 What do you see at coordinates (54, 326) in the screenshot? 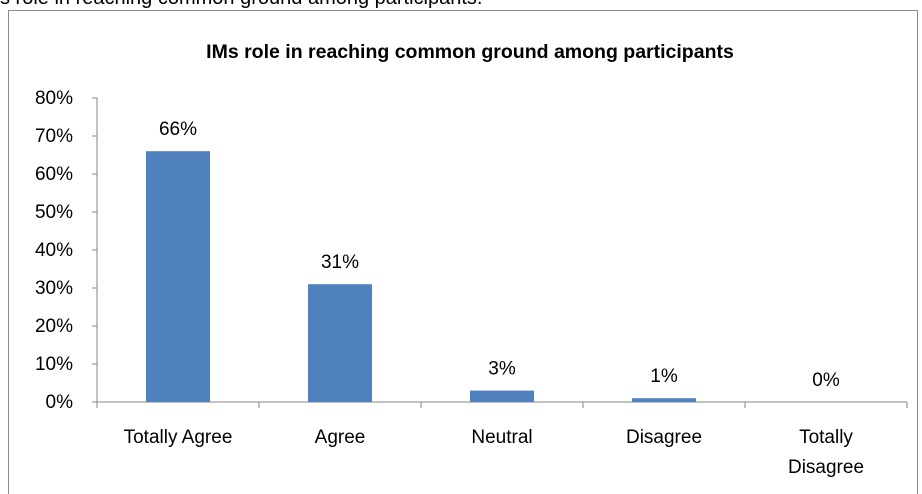
I see `y-tick-label: 20%` at bounding box center [54, 326].